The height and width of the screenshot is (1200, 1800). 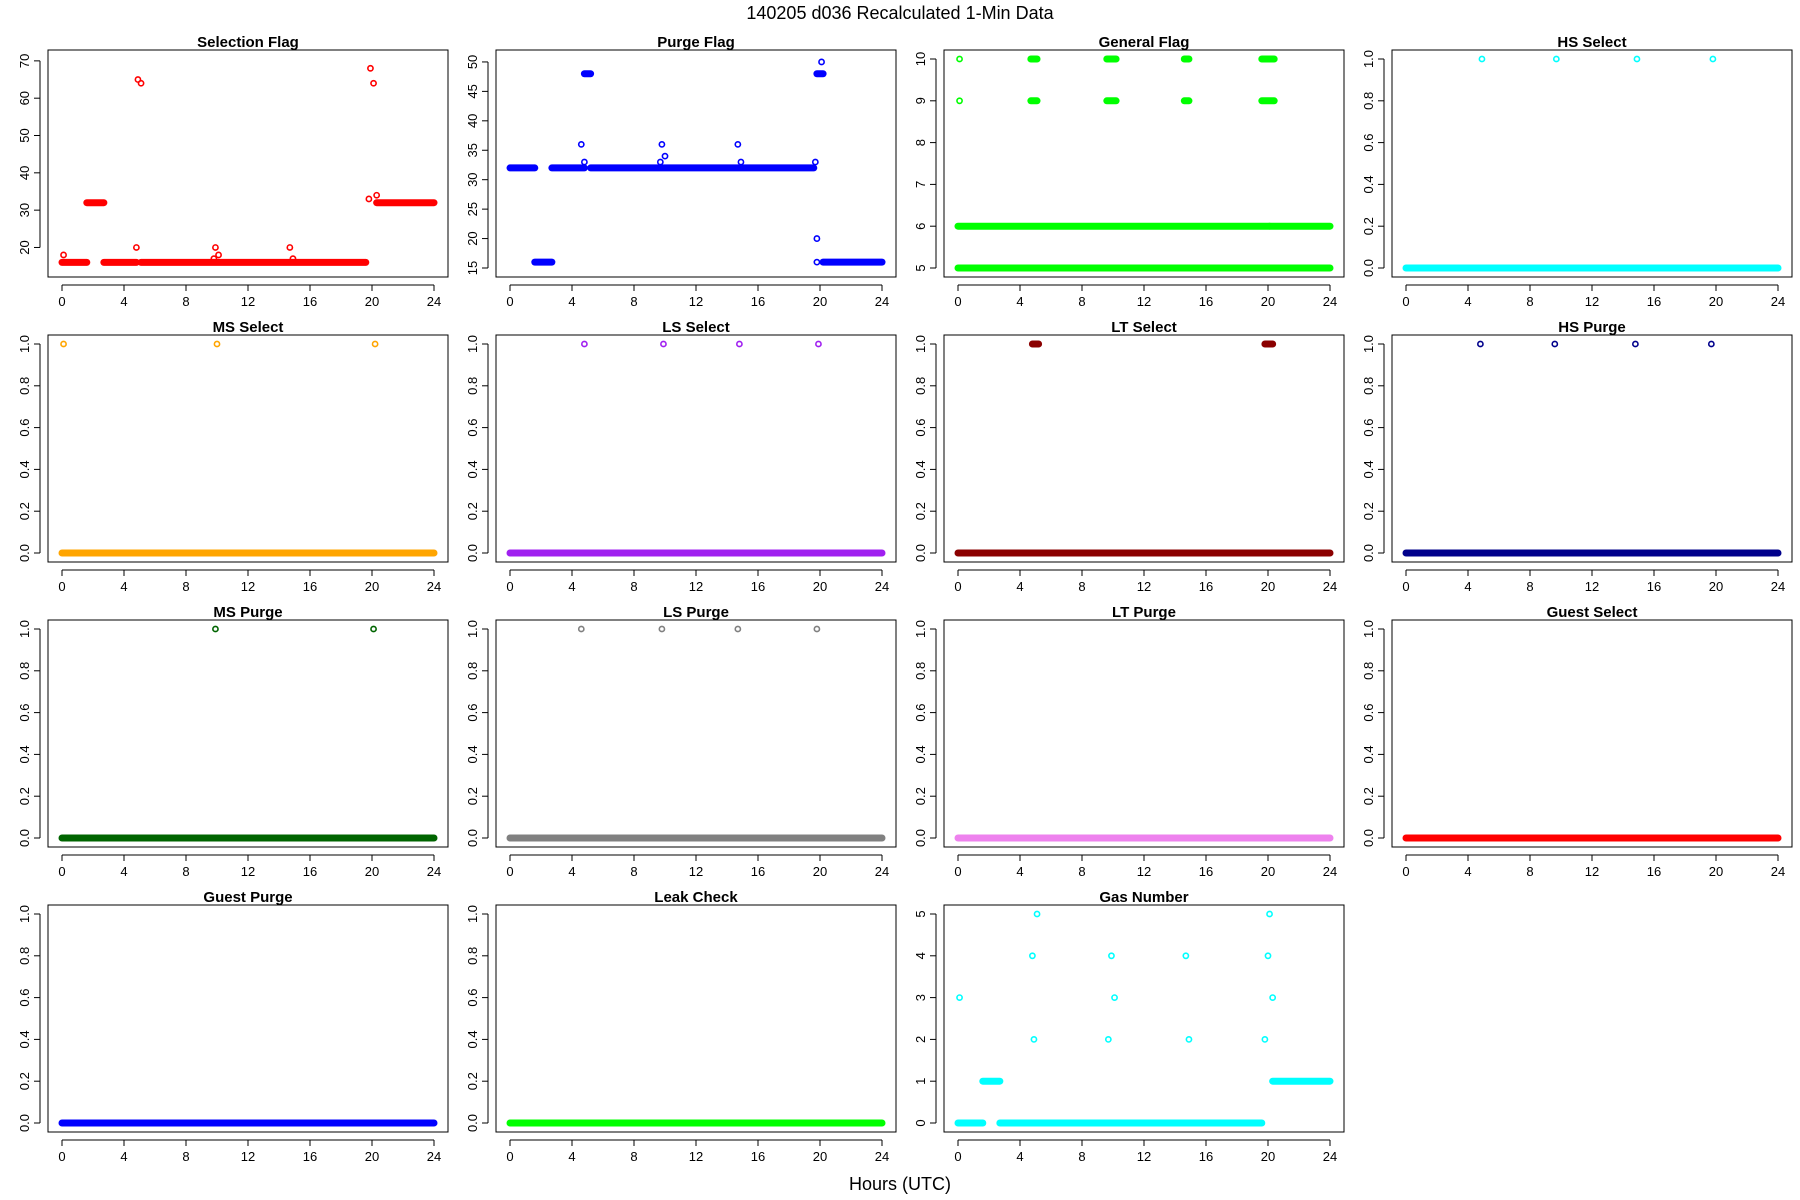 I want to click on y-axis: 20 30 40 50 60 70, so click(x=29, y=154).